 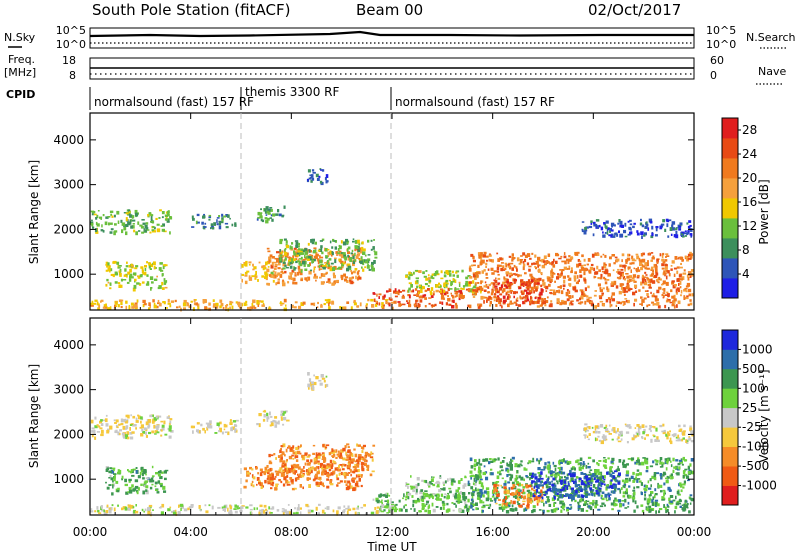 What do you see at coordinates (391, 34) in the screenshot?
I see `nsky-line` at bounding box center [391, 34].